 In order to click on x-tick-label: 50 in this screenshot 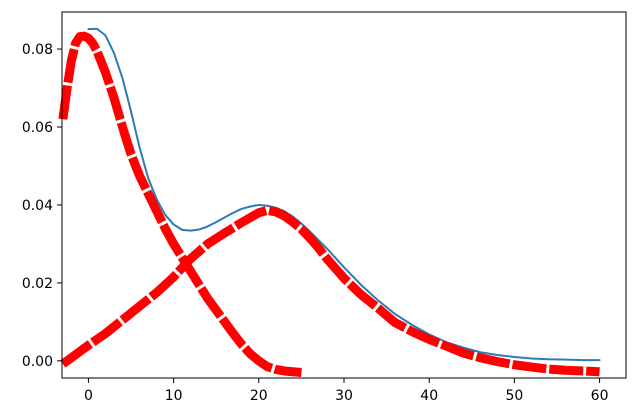, I will do `click(514, 396)`.